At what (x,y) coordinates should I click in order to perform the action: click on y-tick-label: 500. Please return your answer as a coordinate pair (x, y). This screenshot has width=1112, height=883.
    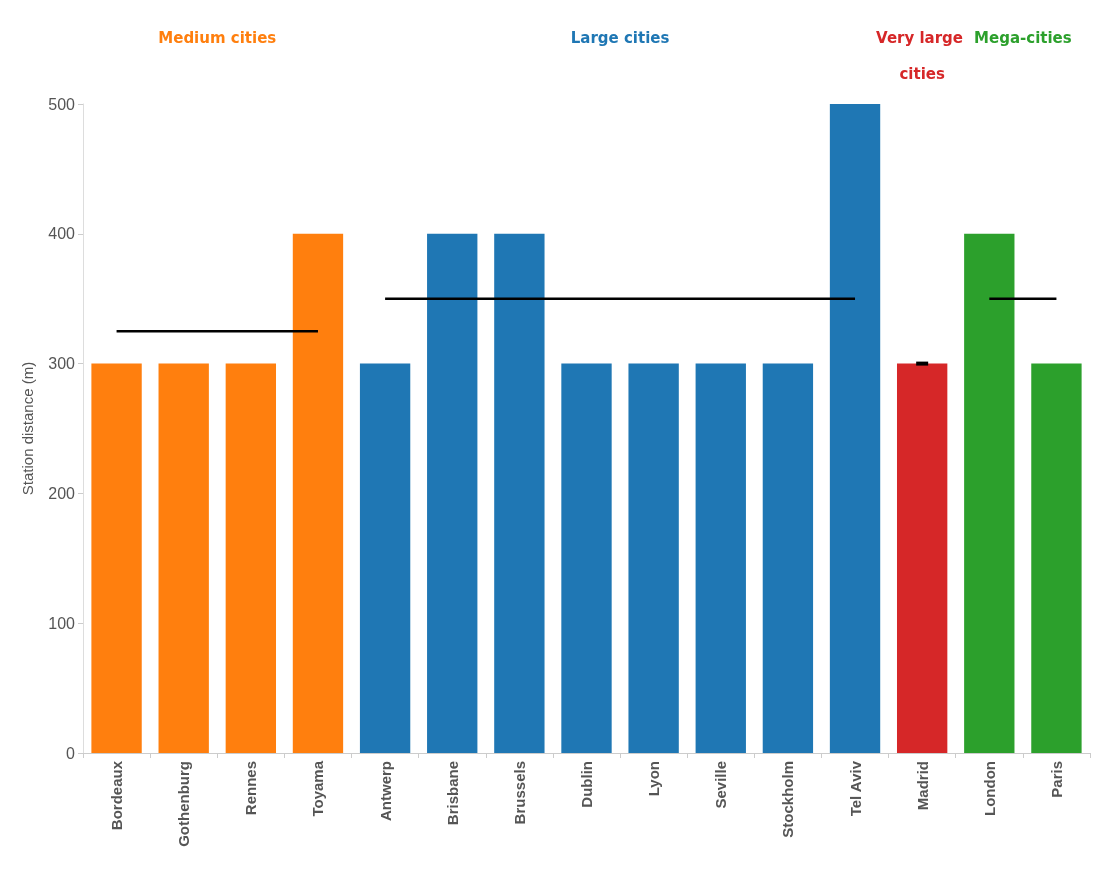
    Looking at the image, I should click on (62, 104).